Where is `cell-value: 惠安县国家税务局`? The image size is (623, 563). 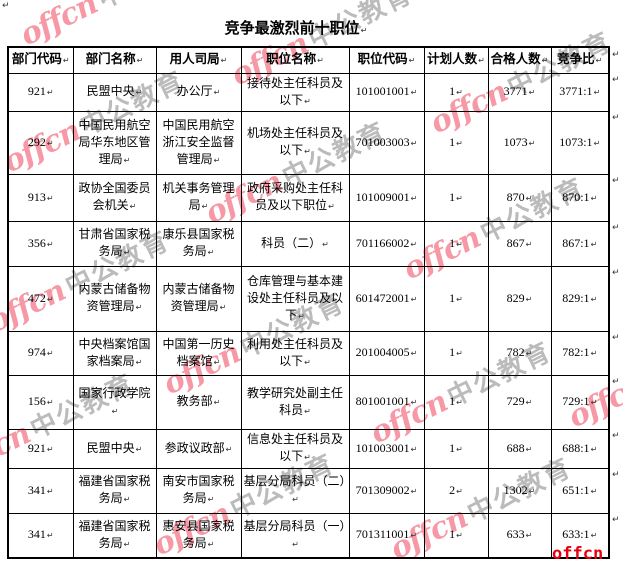
cell-value: 惠安县国家税务局 is located at coordinates (198, 534).